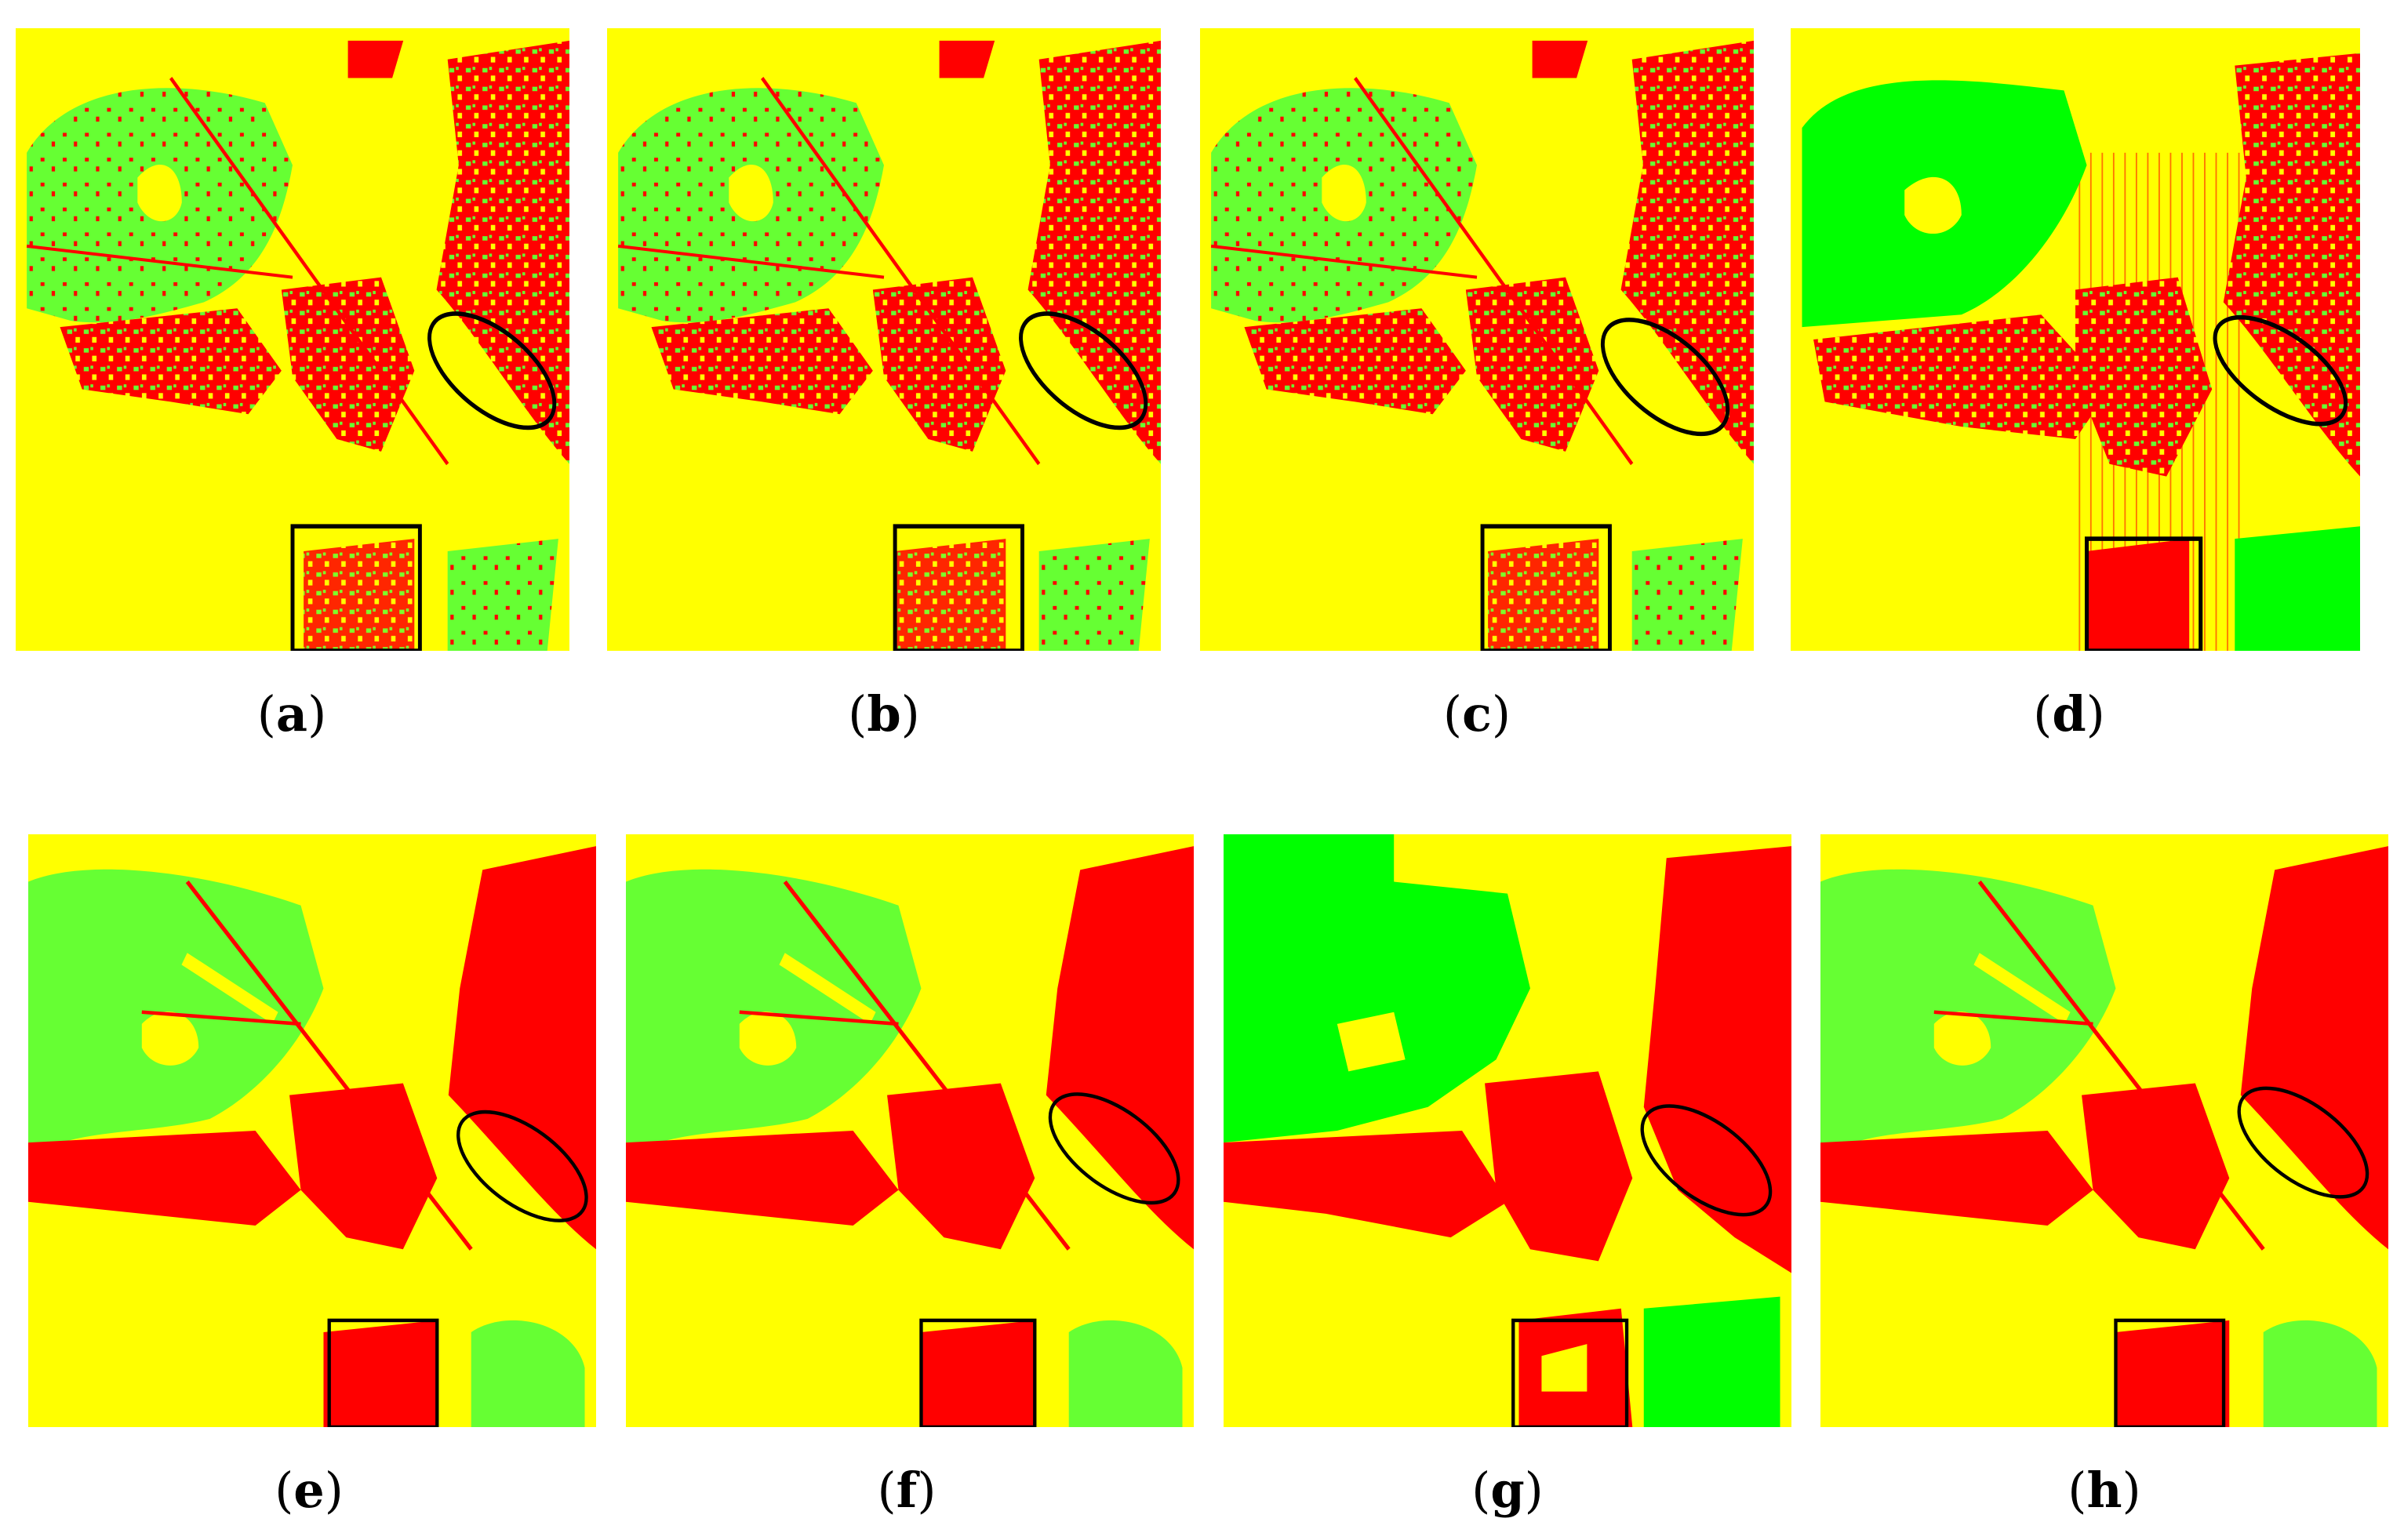  I want to click on panel-h, so click(2104, 1130).